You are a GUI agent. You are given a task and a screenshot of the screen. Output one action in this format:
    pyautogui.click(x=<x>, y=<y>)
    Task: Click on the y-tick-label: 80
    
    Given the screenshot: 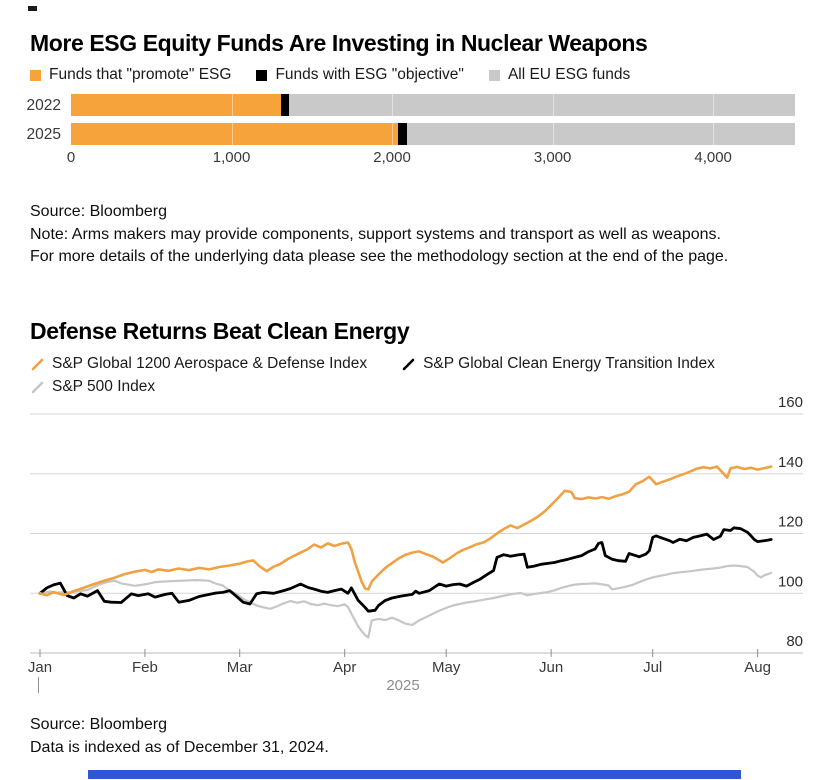 What is the action you would take?
    pyautogui.click(x=794, y=641)
    